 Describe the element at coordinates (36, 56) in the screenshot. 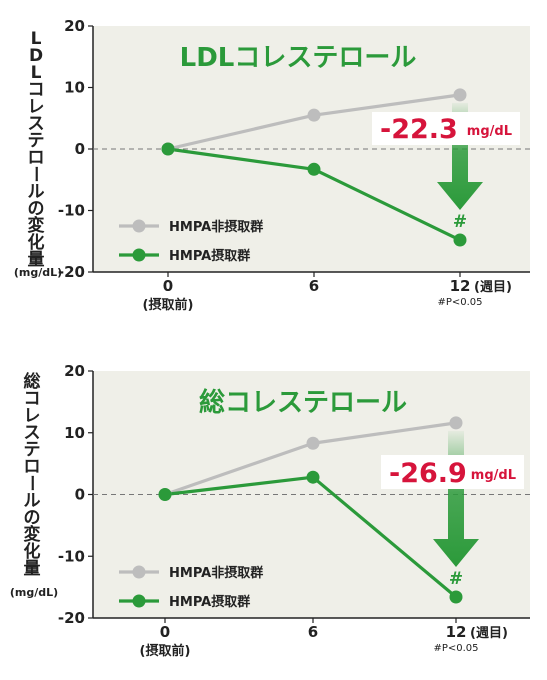

I see `y-axis-label-char: D` at that location.